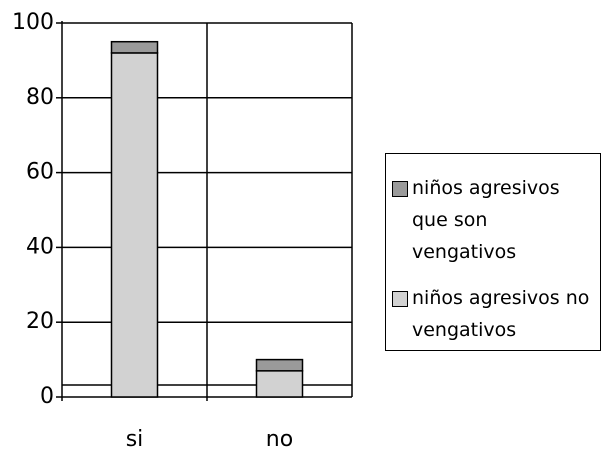 This screenshot has width=603, height=450. I want to click on x-tick-label: no, so click(279, 438).